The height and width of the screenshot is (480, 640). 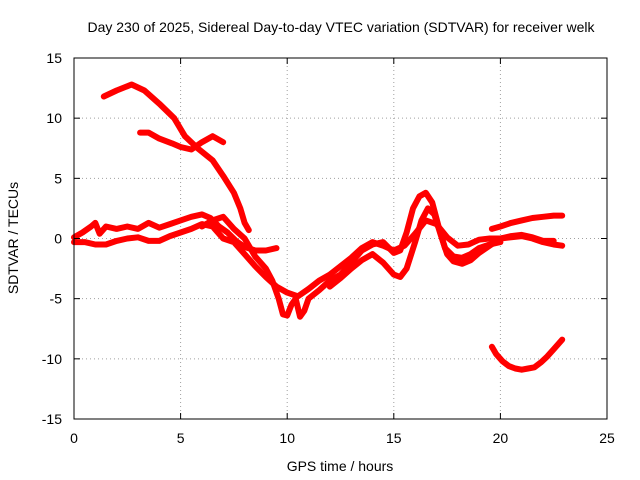 I want to click on x-tick-label: 15, so click(x=394, y=438).